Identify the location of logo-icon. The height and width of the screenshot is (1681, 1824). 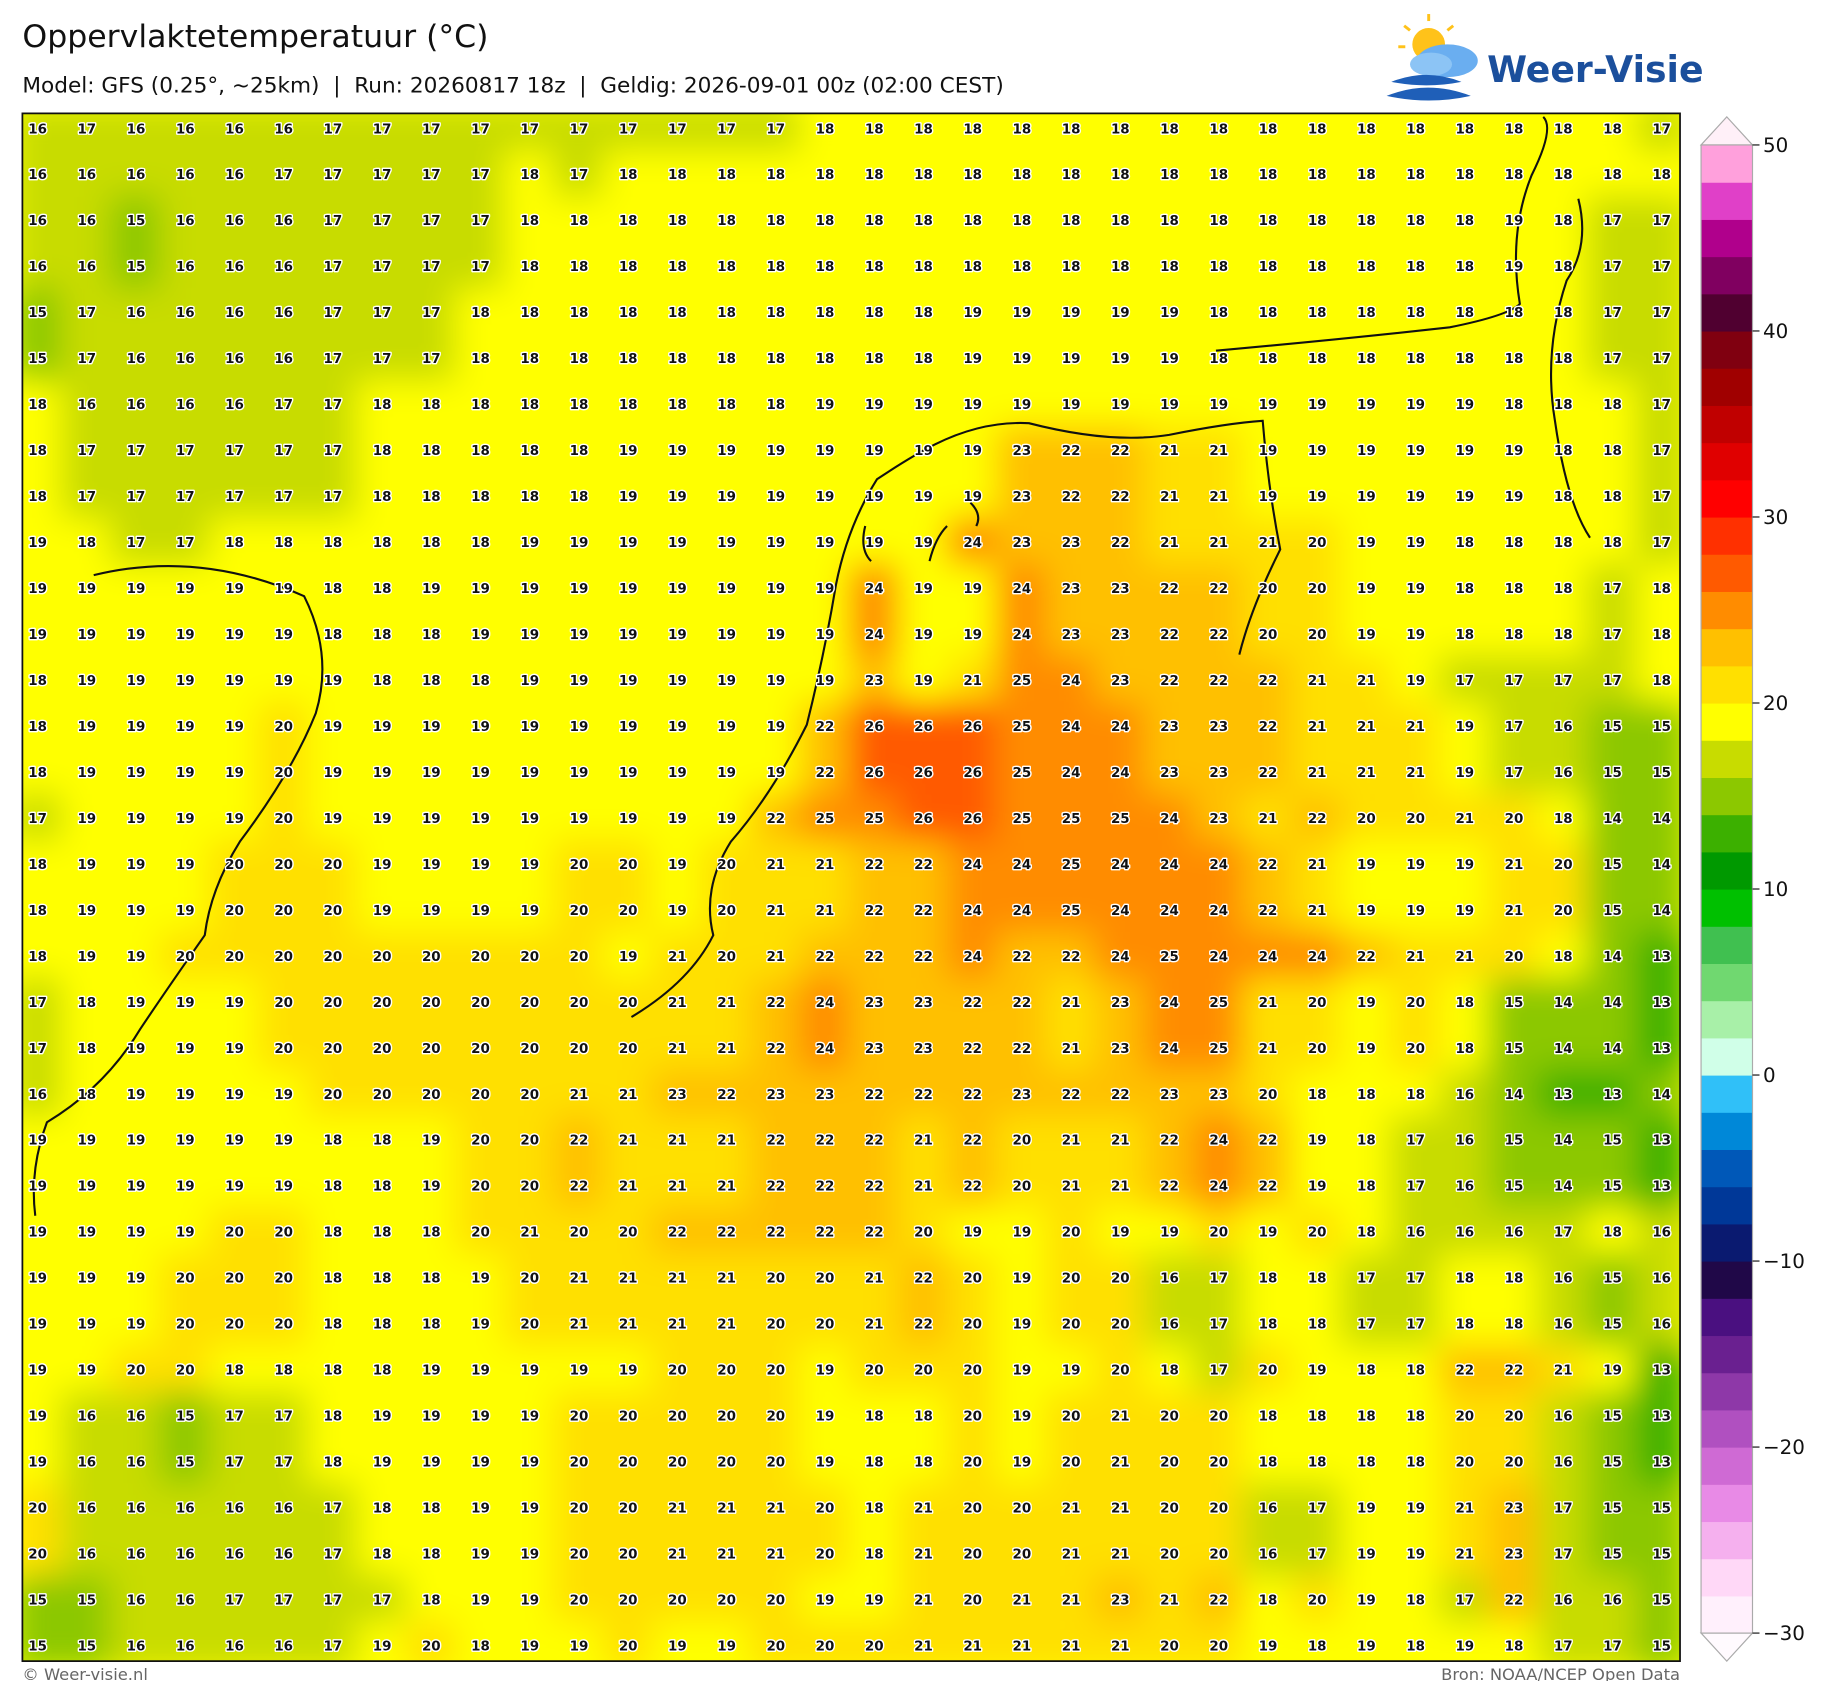
(1432, 57).